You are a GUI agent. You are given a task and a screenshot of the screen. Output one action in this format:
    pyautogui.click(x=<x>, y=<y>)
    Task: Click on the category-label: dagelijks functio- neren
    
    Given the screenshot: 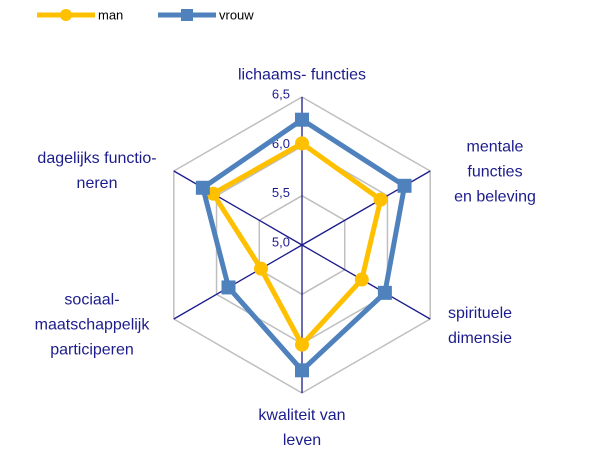 What is the action you would take?
    pyautogui.click(x=97, y=171)
    